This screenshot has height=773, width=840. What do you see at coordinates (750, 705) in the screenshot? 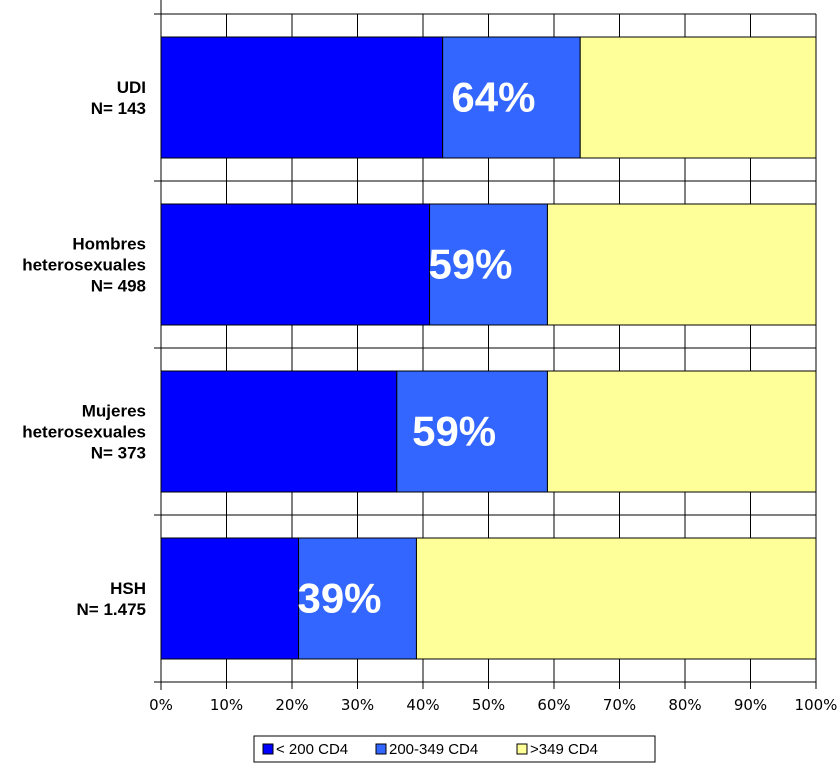
I see `x-tick-label-9: 90%` at bounding box center [750, 705].